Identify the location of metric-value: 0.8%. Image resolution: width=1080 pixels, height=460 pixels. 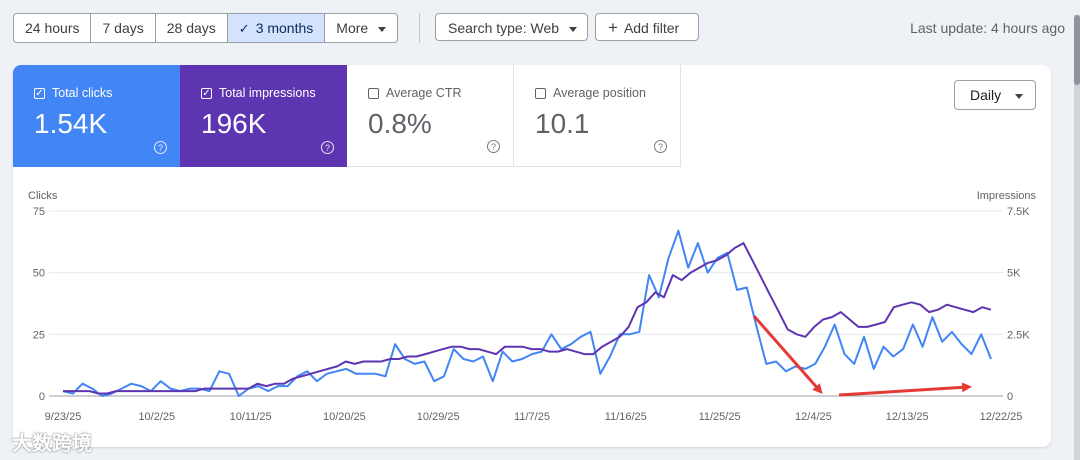
(400, 123).